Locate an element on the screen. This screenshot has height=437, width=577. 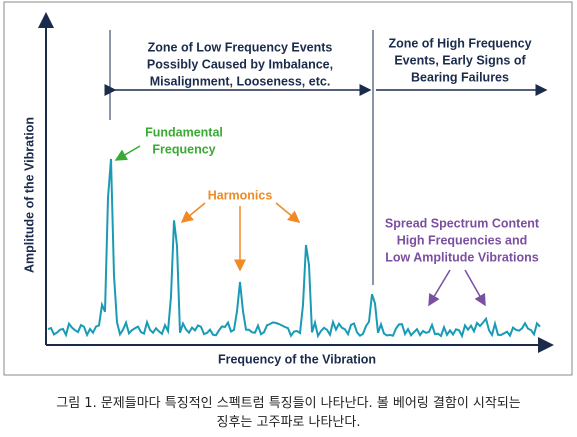
zone-text: Zone of High Frequency is located at coordinates (459, 43).